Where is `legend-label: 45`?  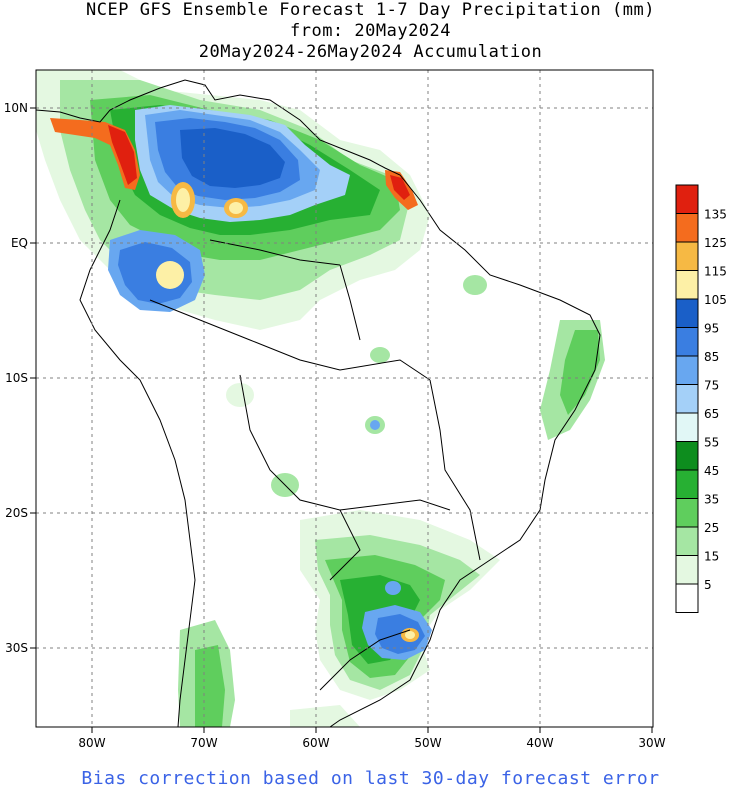 legend-label: 45 is located at coordinates (711, 471).